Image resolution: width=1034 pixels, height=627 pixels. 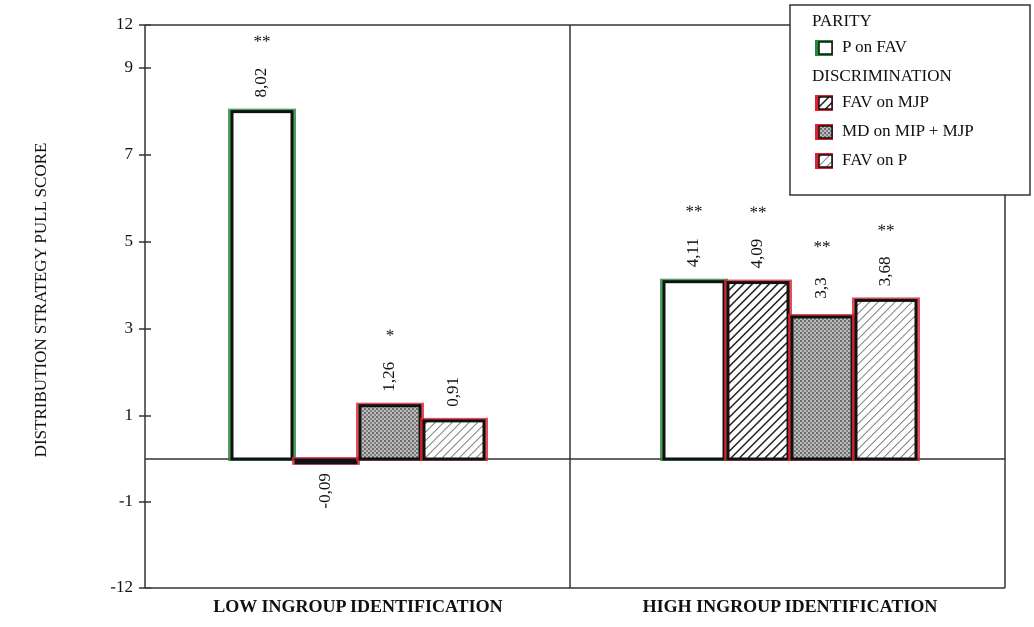 I want to click on value-label: -0,09, so click(x=324, y=490).